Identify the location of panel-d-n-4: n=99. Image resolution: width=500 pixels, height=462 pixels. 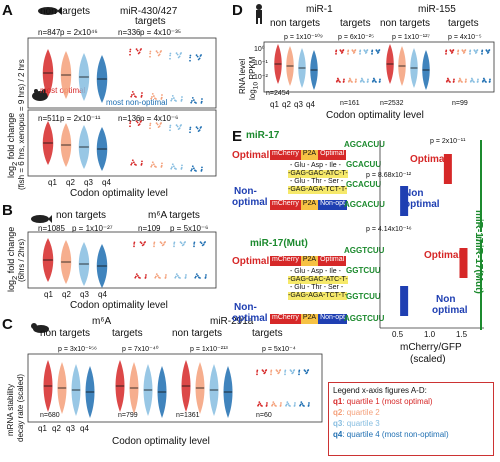
(460, 103).